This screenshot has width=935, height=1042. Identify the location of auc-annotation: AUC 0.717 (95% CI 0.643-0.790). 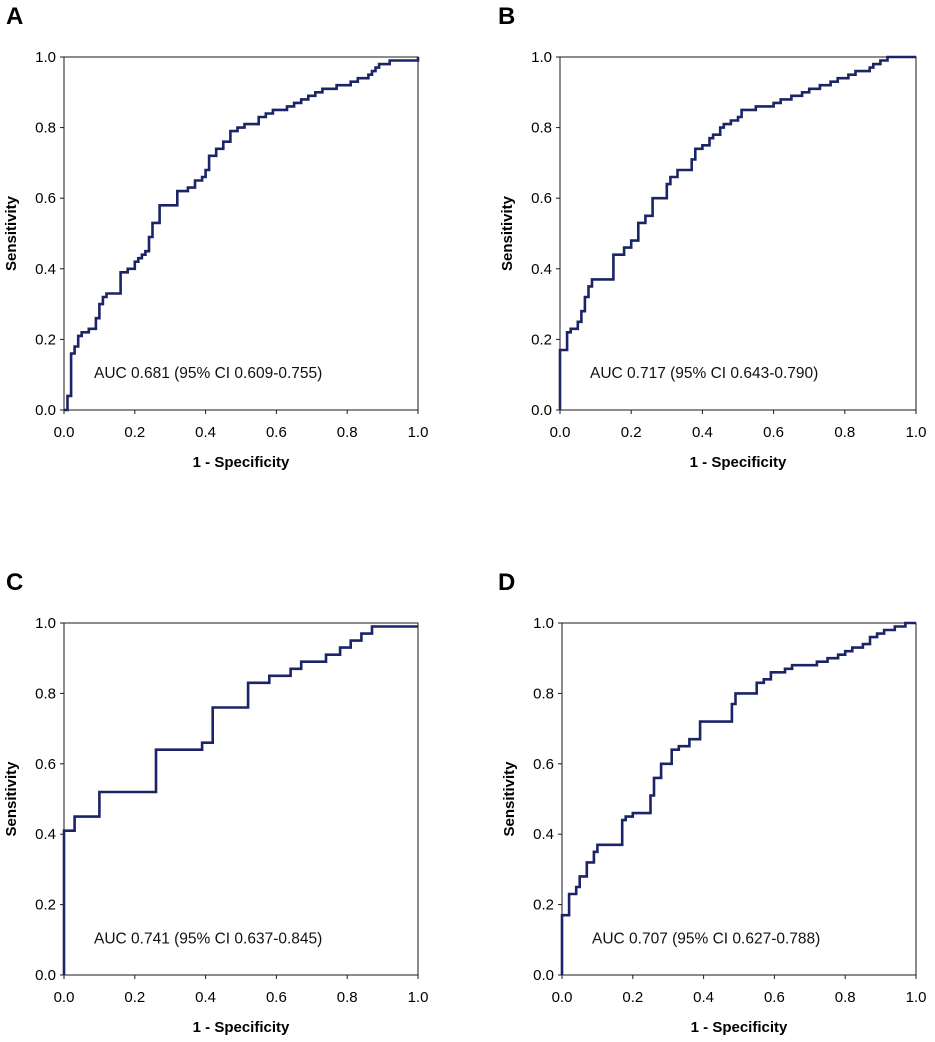
(704, 373).